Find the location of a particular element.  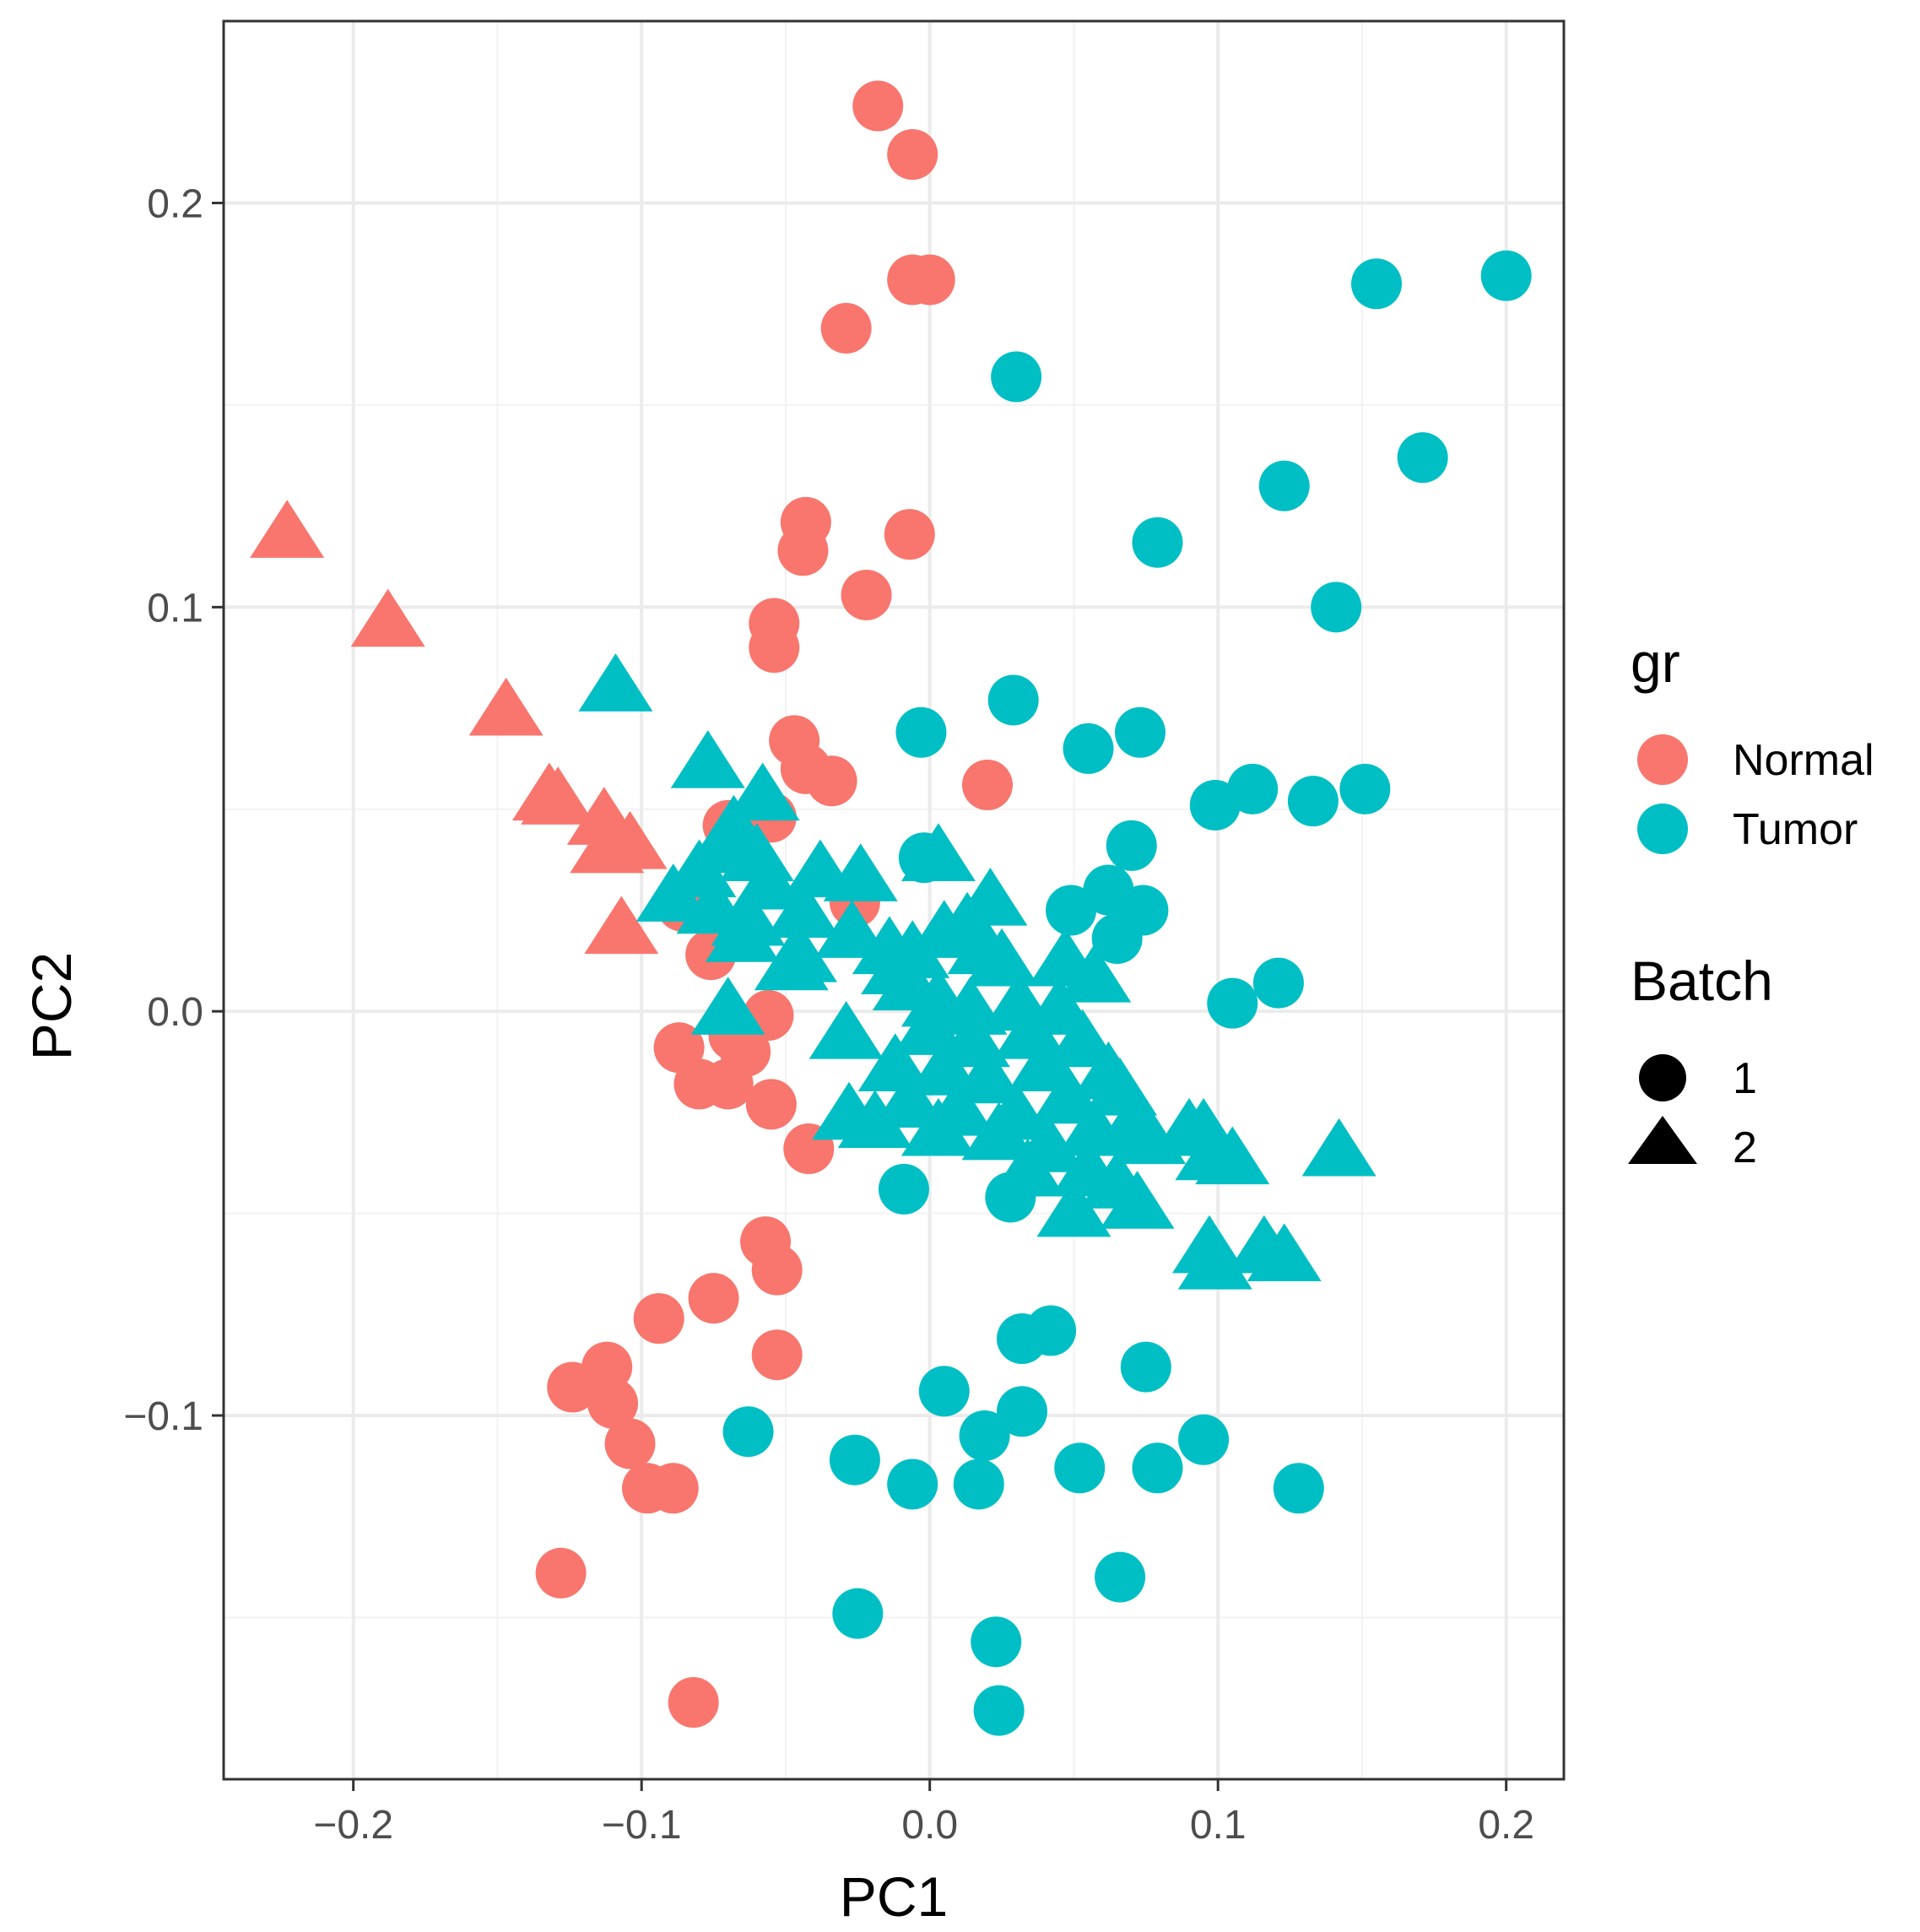

legend-shape-title: Batch is located at coordinates (1702, 981).